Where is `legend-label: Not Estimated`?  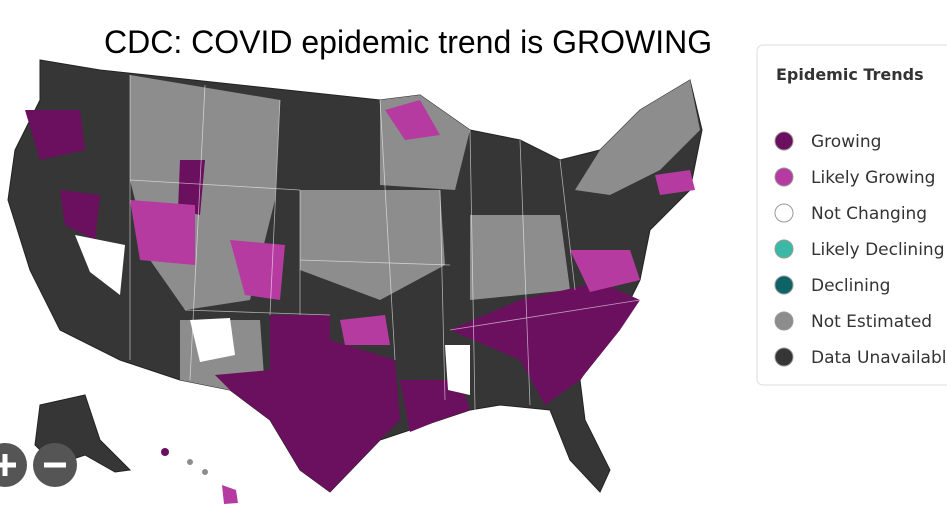 legend-label: Not Estimated is located at coordinates (871, 322).